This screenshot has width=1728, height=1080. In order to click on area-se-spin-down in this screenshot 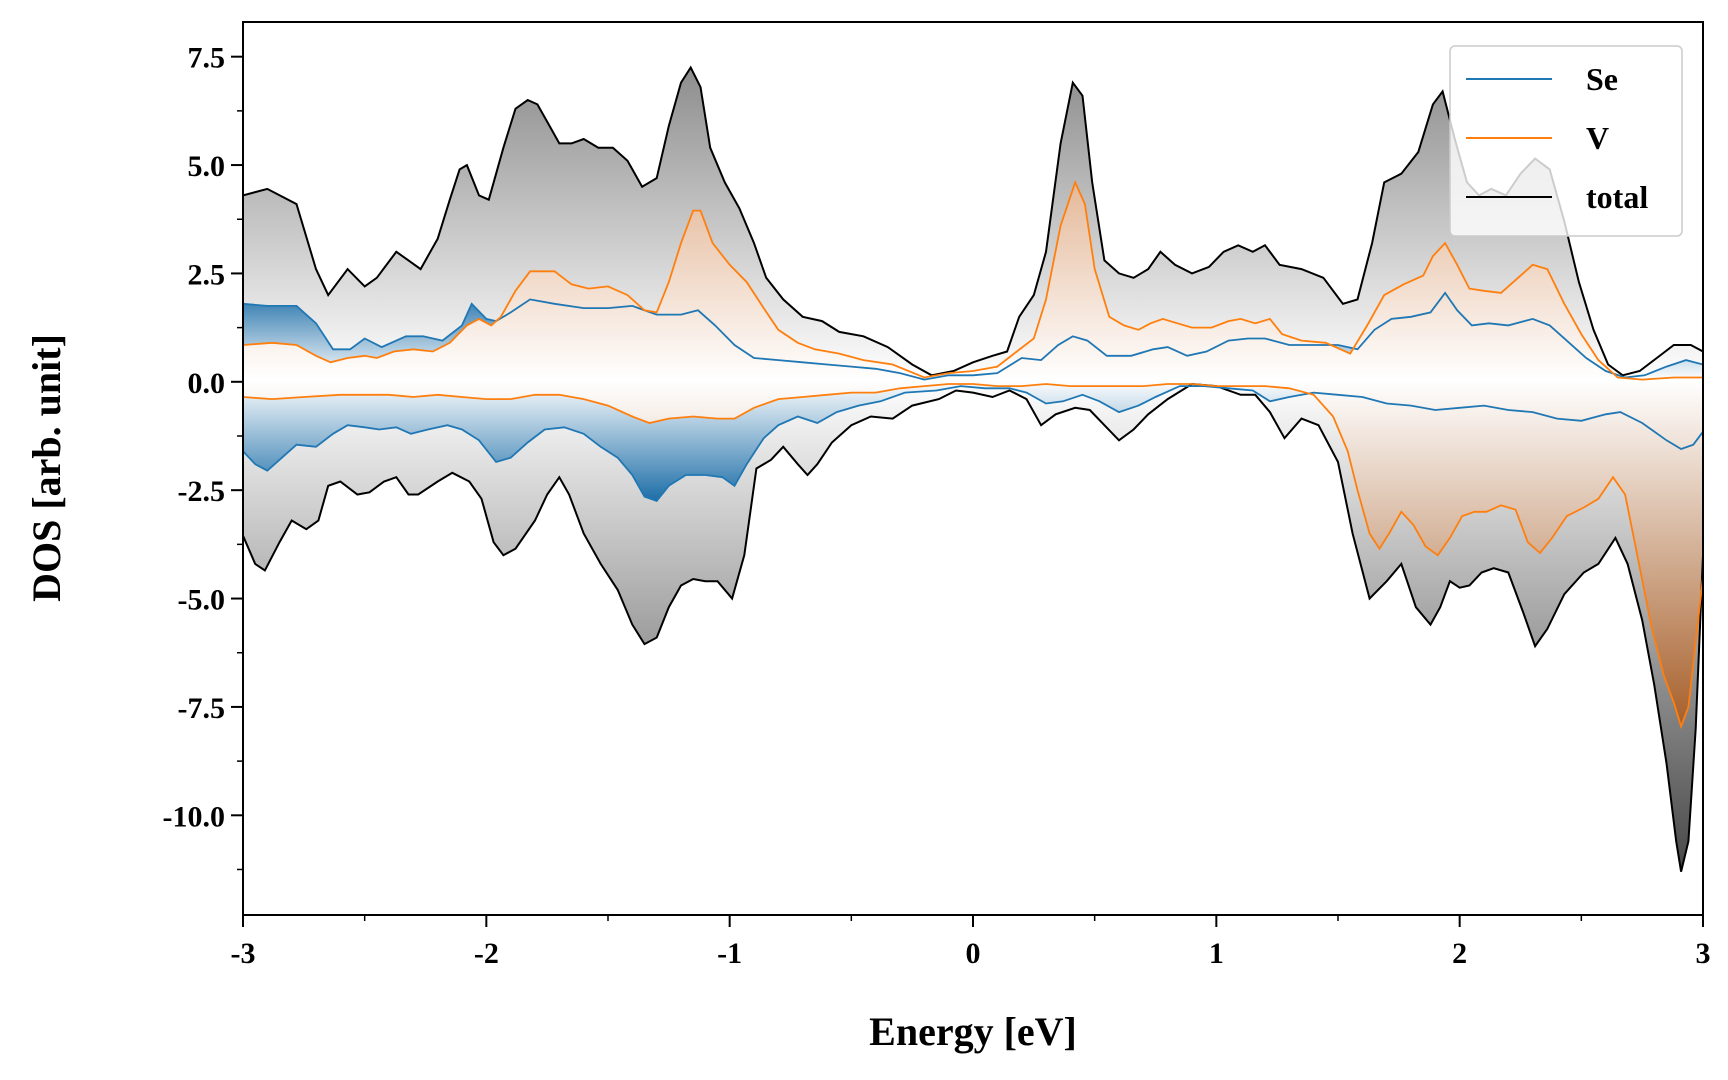, I will do `click(973, 441)`.